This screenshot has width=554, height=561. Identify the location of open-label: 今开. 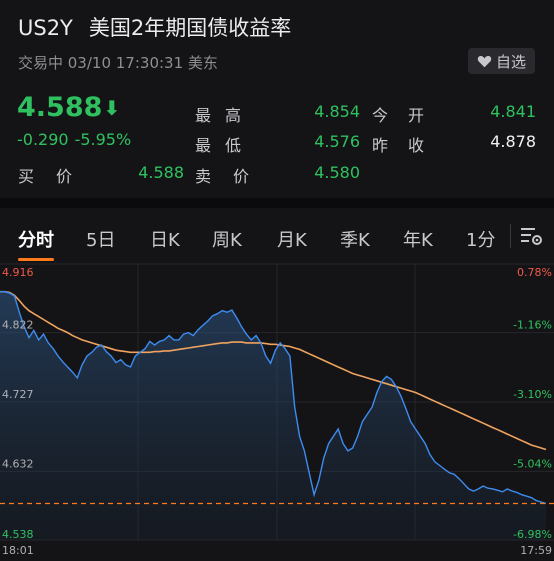
(408, 115).